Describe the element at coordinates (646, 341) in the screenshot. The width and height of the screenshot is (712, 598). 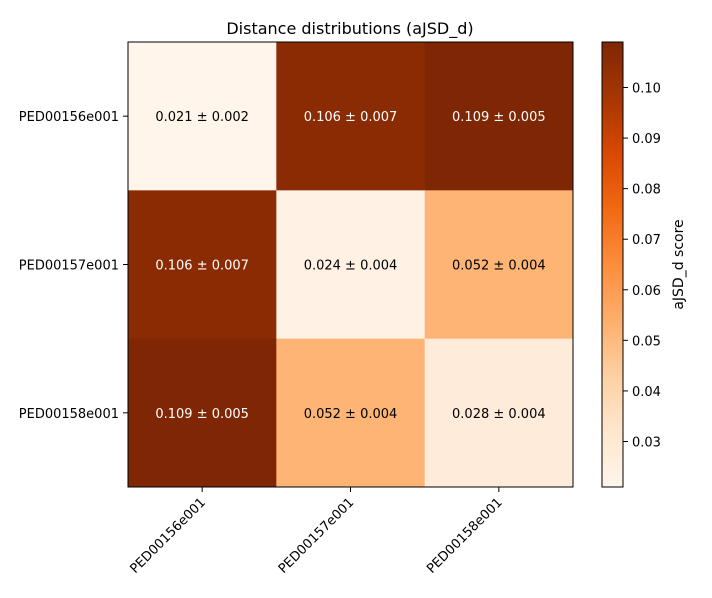
I see `colorbar-tick-label: 0.05` at that location.